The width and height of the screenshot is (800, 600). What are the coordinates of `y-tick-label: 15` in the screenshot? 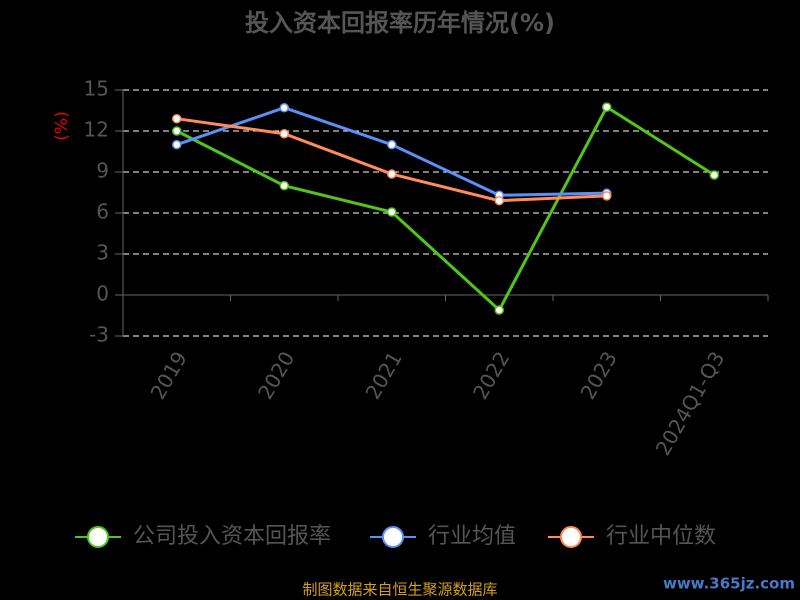 It's located at (96, 89).